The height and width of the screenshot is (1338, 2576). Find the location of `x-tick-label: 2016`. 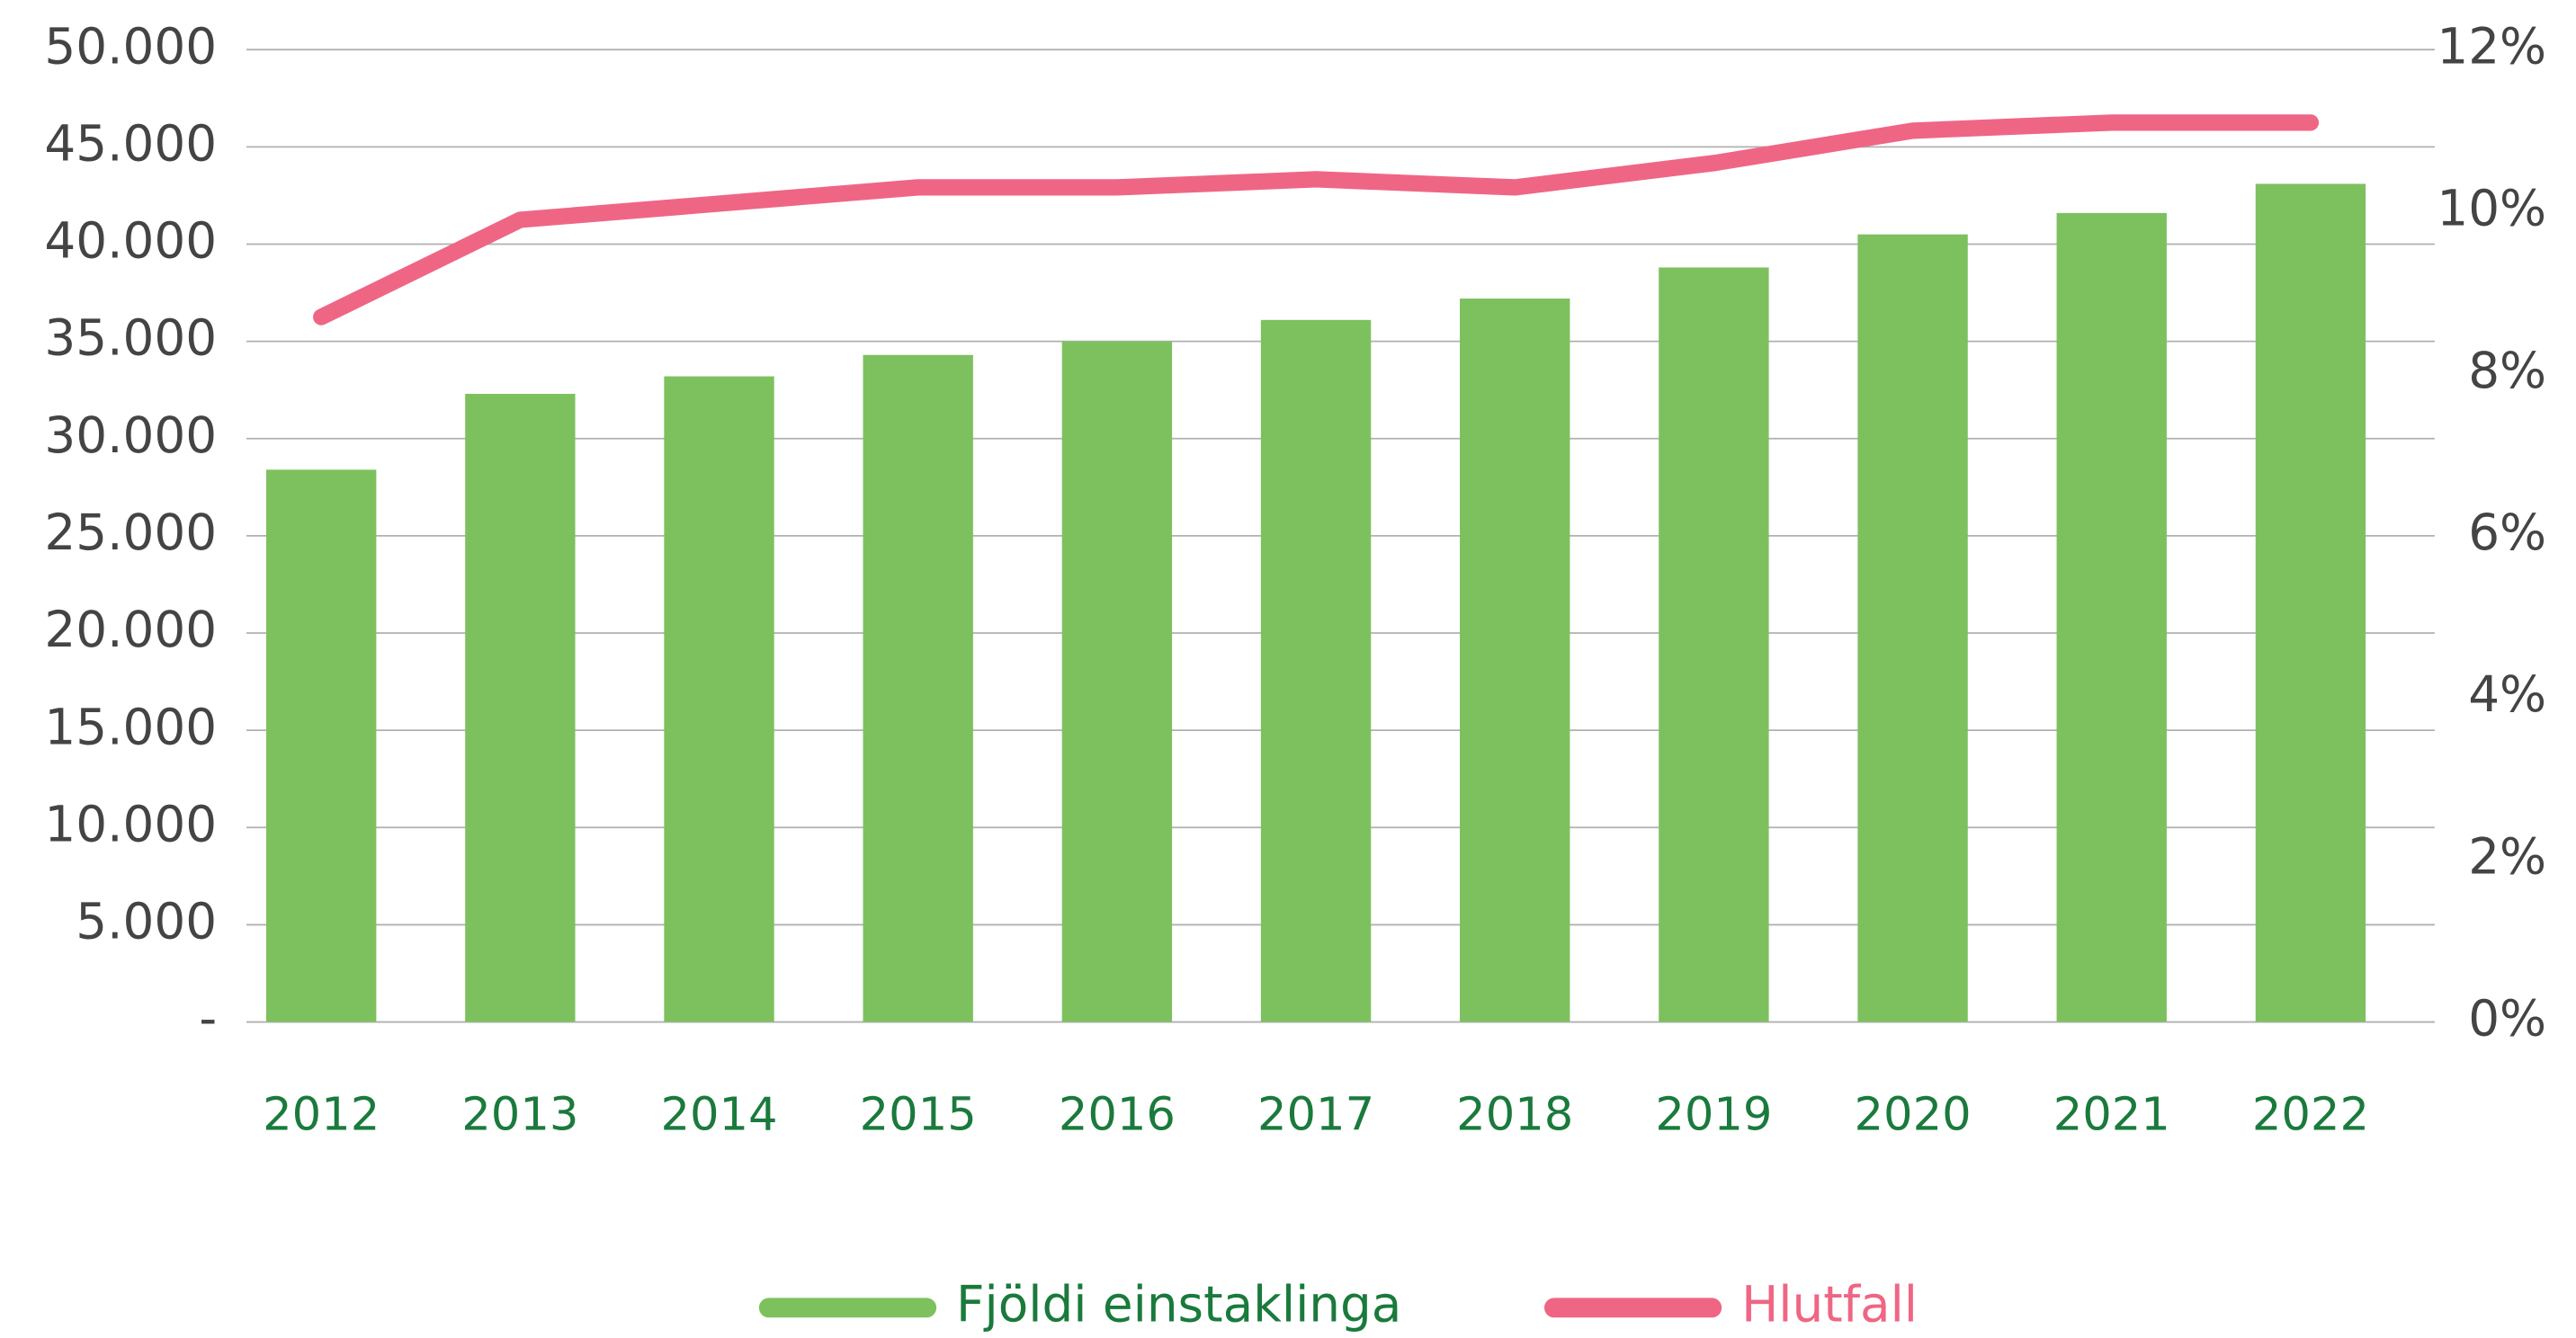

x-tick-label: 2016 is located at coordinates (1117, 1115).